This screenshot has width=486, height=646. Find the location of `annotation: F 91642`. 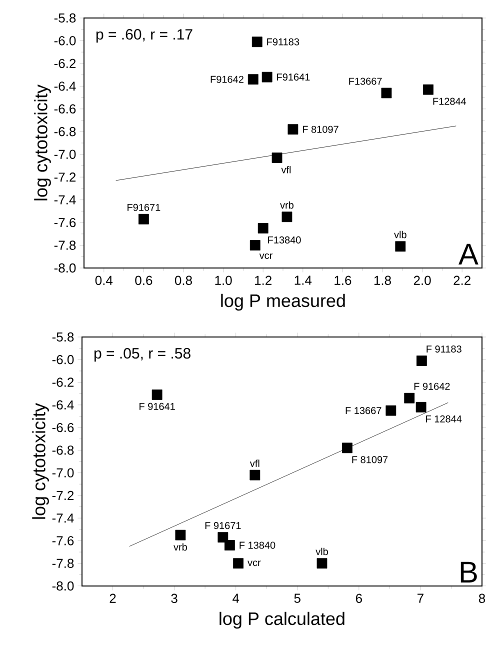

annotation: F 91642 is located at coordinates (432, 386).